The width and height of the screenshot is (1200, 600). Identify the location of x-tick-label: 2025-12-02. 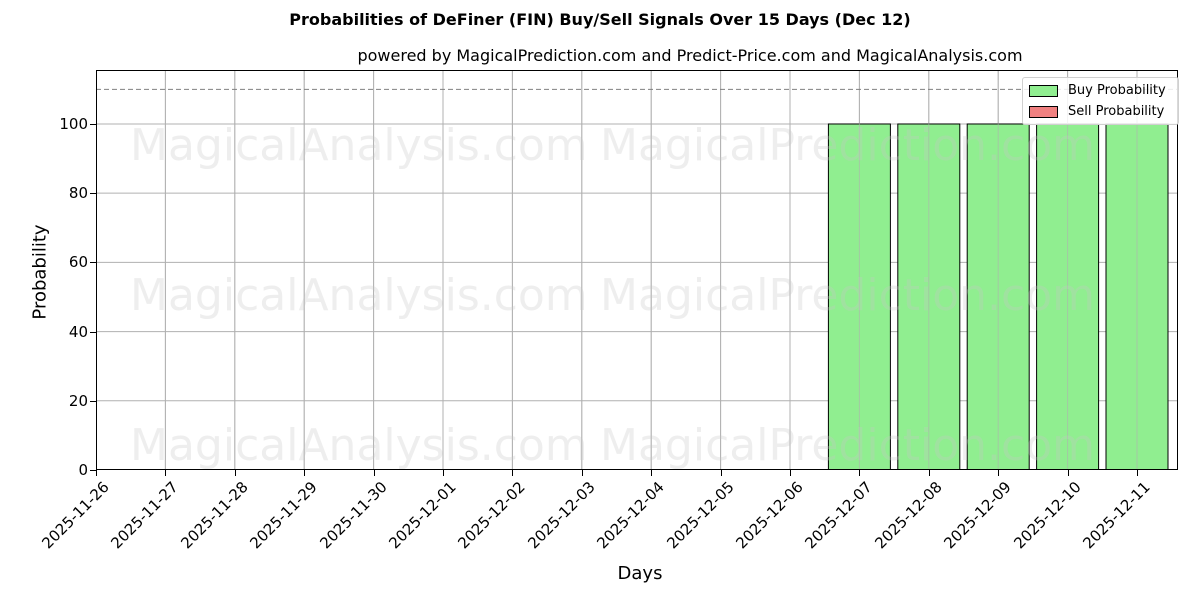
(492, 515).